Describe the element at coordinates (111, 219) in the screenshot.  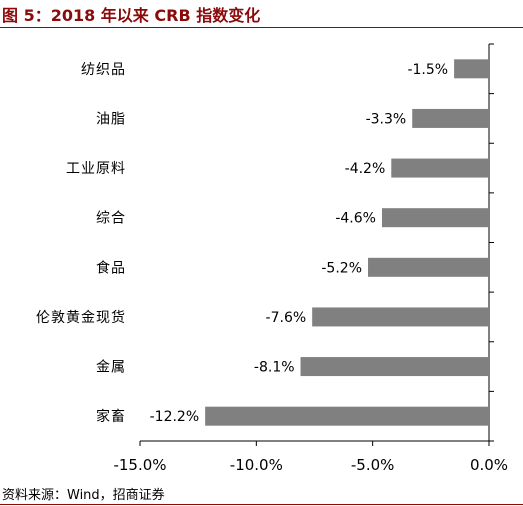
I see `category-label: 综合` at that location.